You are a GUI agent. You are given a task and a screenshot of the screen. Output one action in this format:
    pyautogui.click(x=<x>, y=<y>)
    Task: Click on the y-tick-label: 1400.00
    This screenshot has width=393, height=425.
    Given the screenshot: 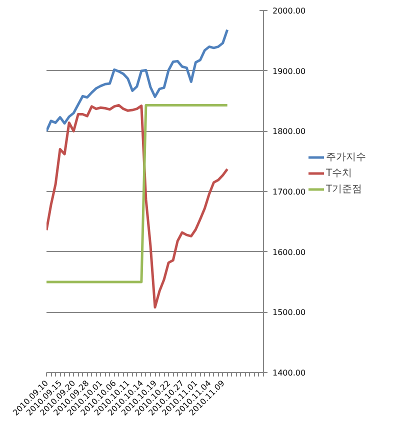 What is the action you would take?
    pyautogui.click(x=289, y=373)
    